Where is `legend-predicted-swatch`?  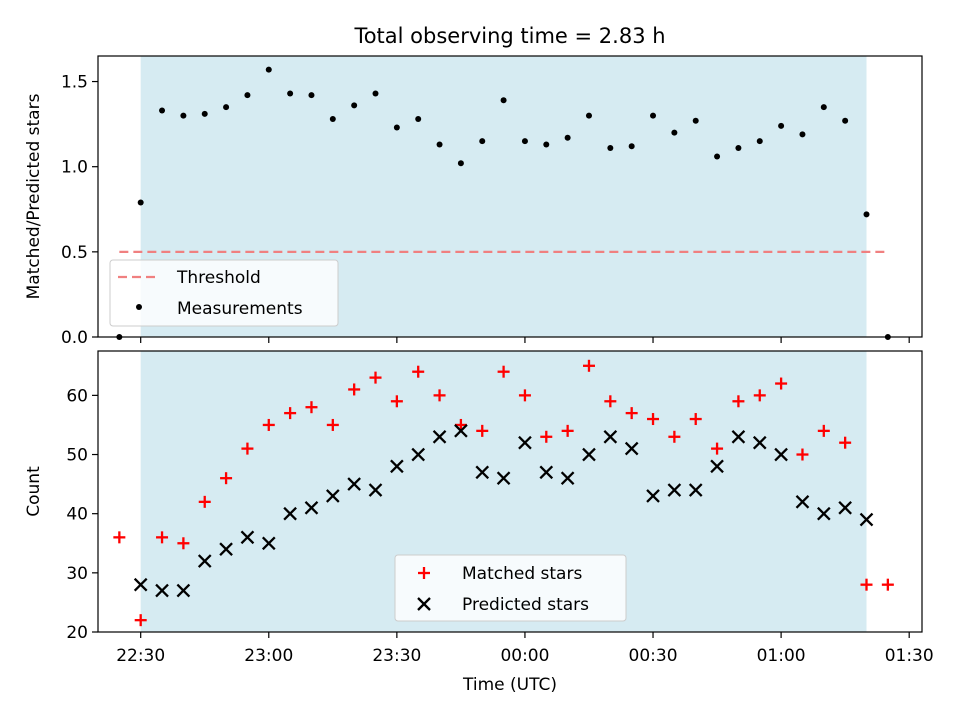
legend-predicted-swatch is located at coordinates (424, 604).